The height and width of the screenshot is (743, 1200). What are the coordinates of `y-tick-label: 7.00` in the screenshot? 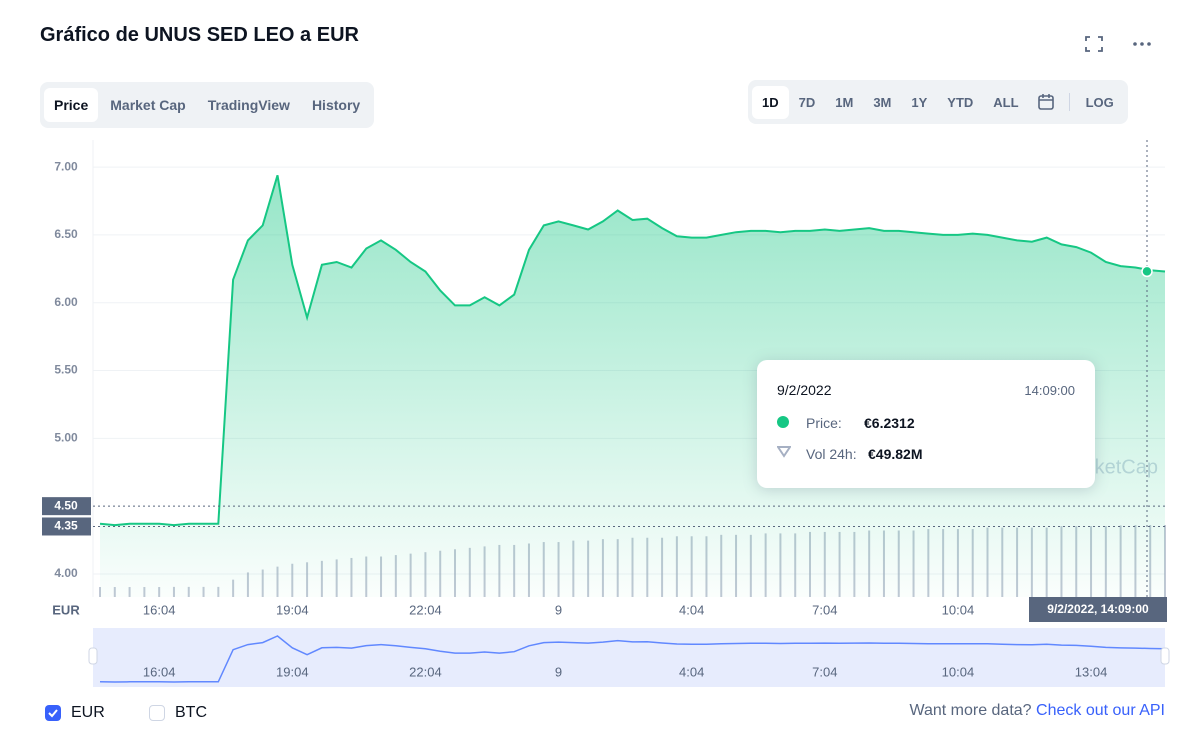 It's located at (66, 166).